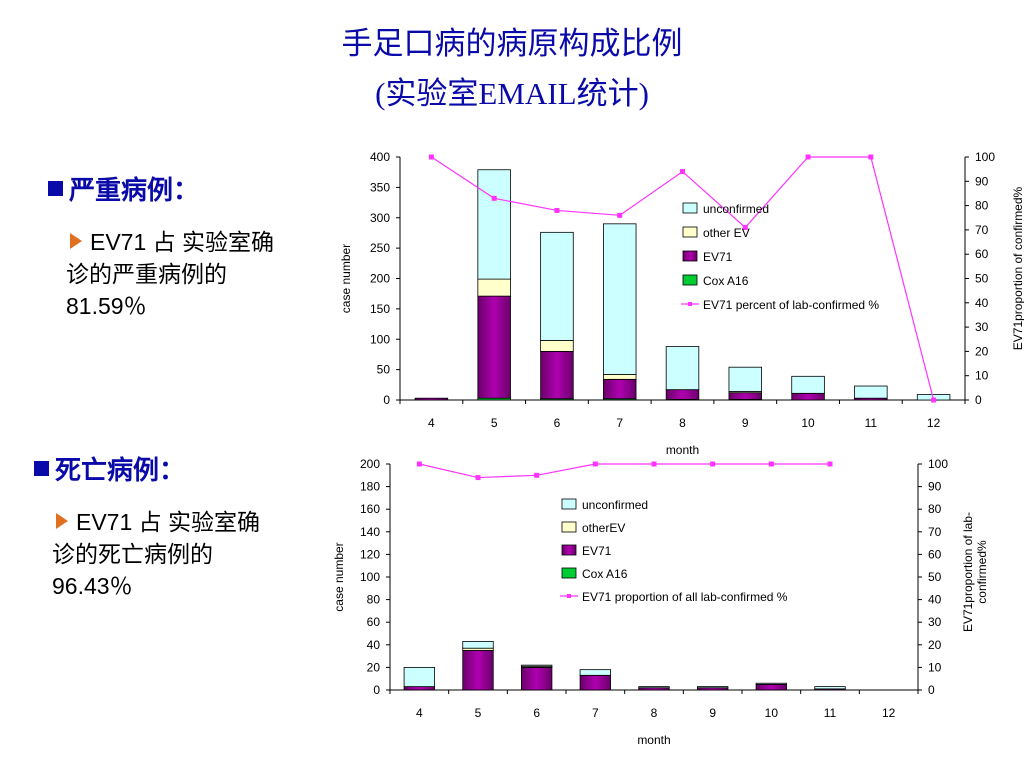 This screenshot has width=1024, height=768. I want to click on severe-bullet-line3: 81.59％, so click(106, 306).